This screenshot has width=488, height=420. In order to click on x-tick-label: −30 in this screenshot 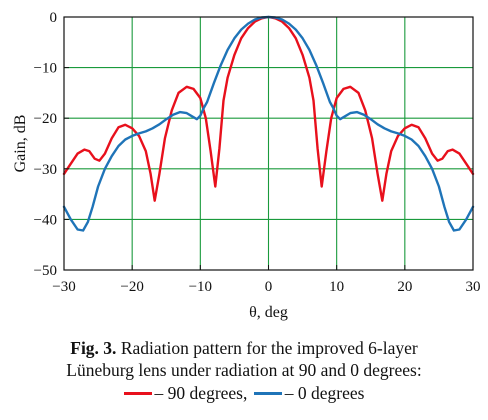, I will do `click(63, 287)`.